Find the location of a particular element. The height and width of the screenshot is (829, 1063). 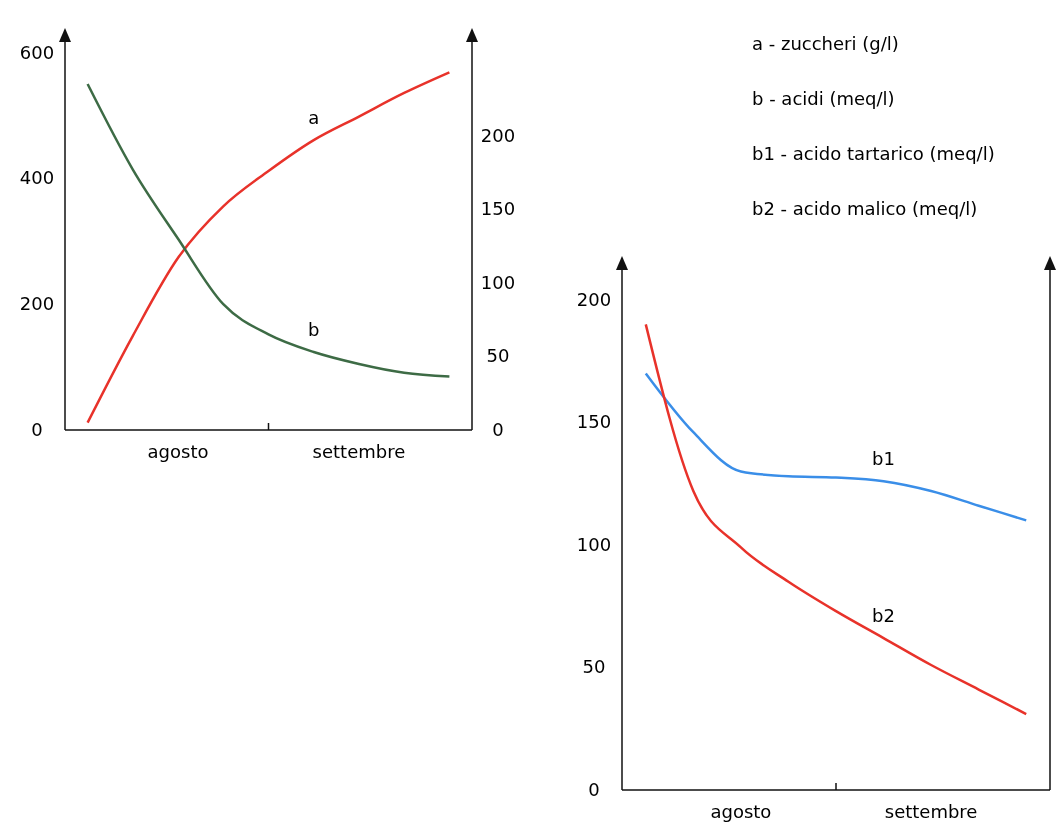

text: b - acidi (meq/l) is located at coordinates (823, 98).